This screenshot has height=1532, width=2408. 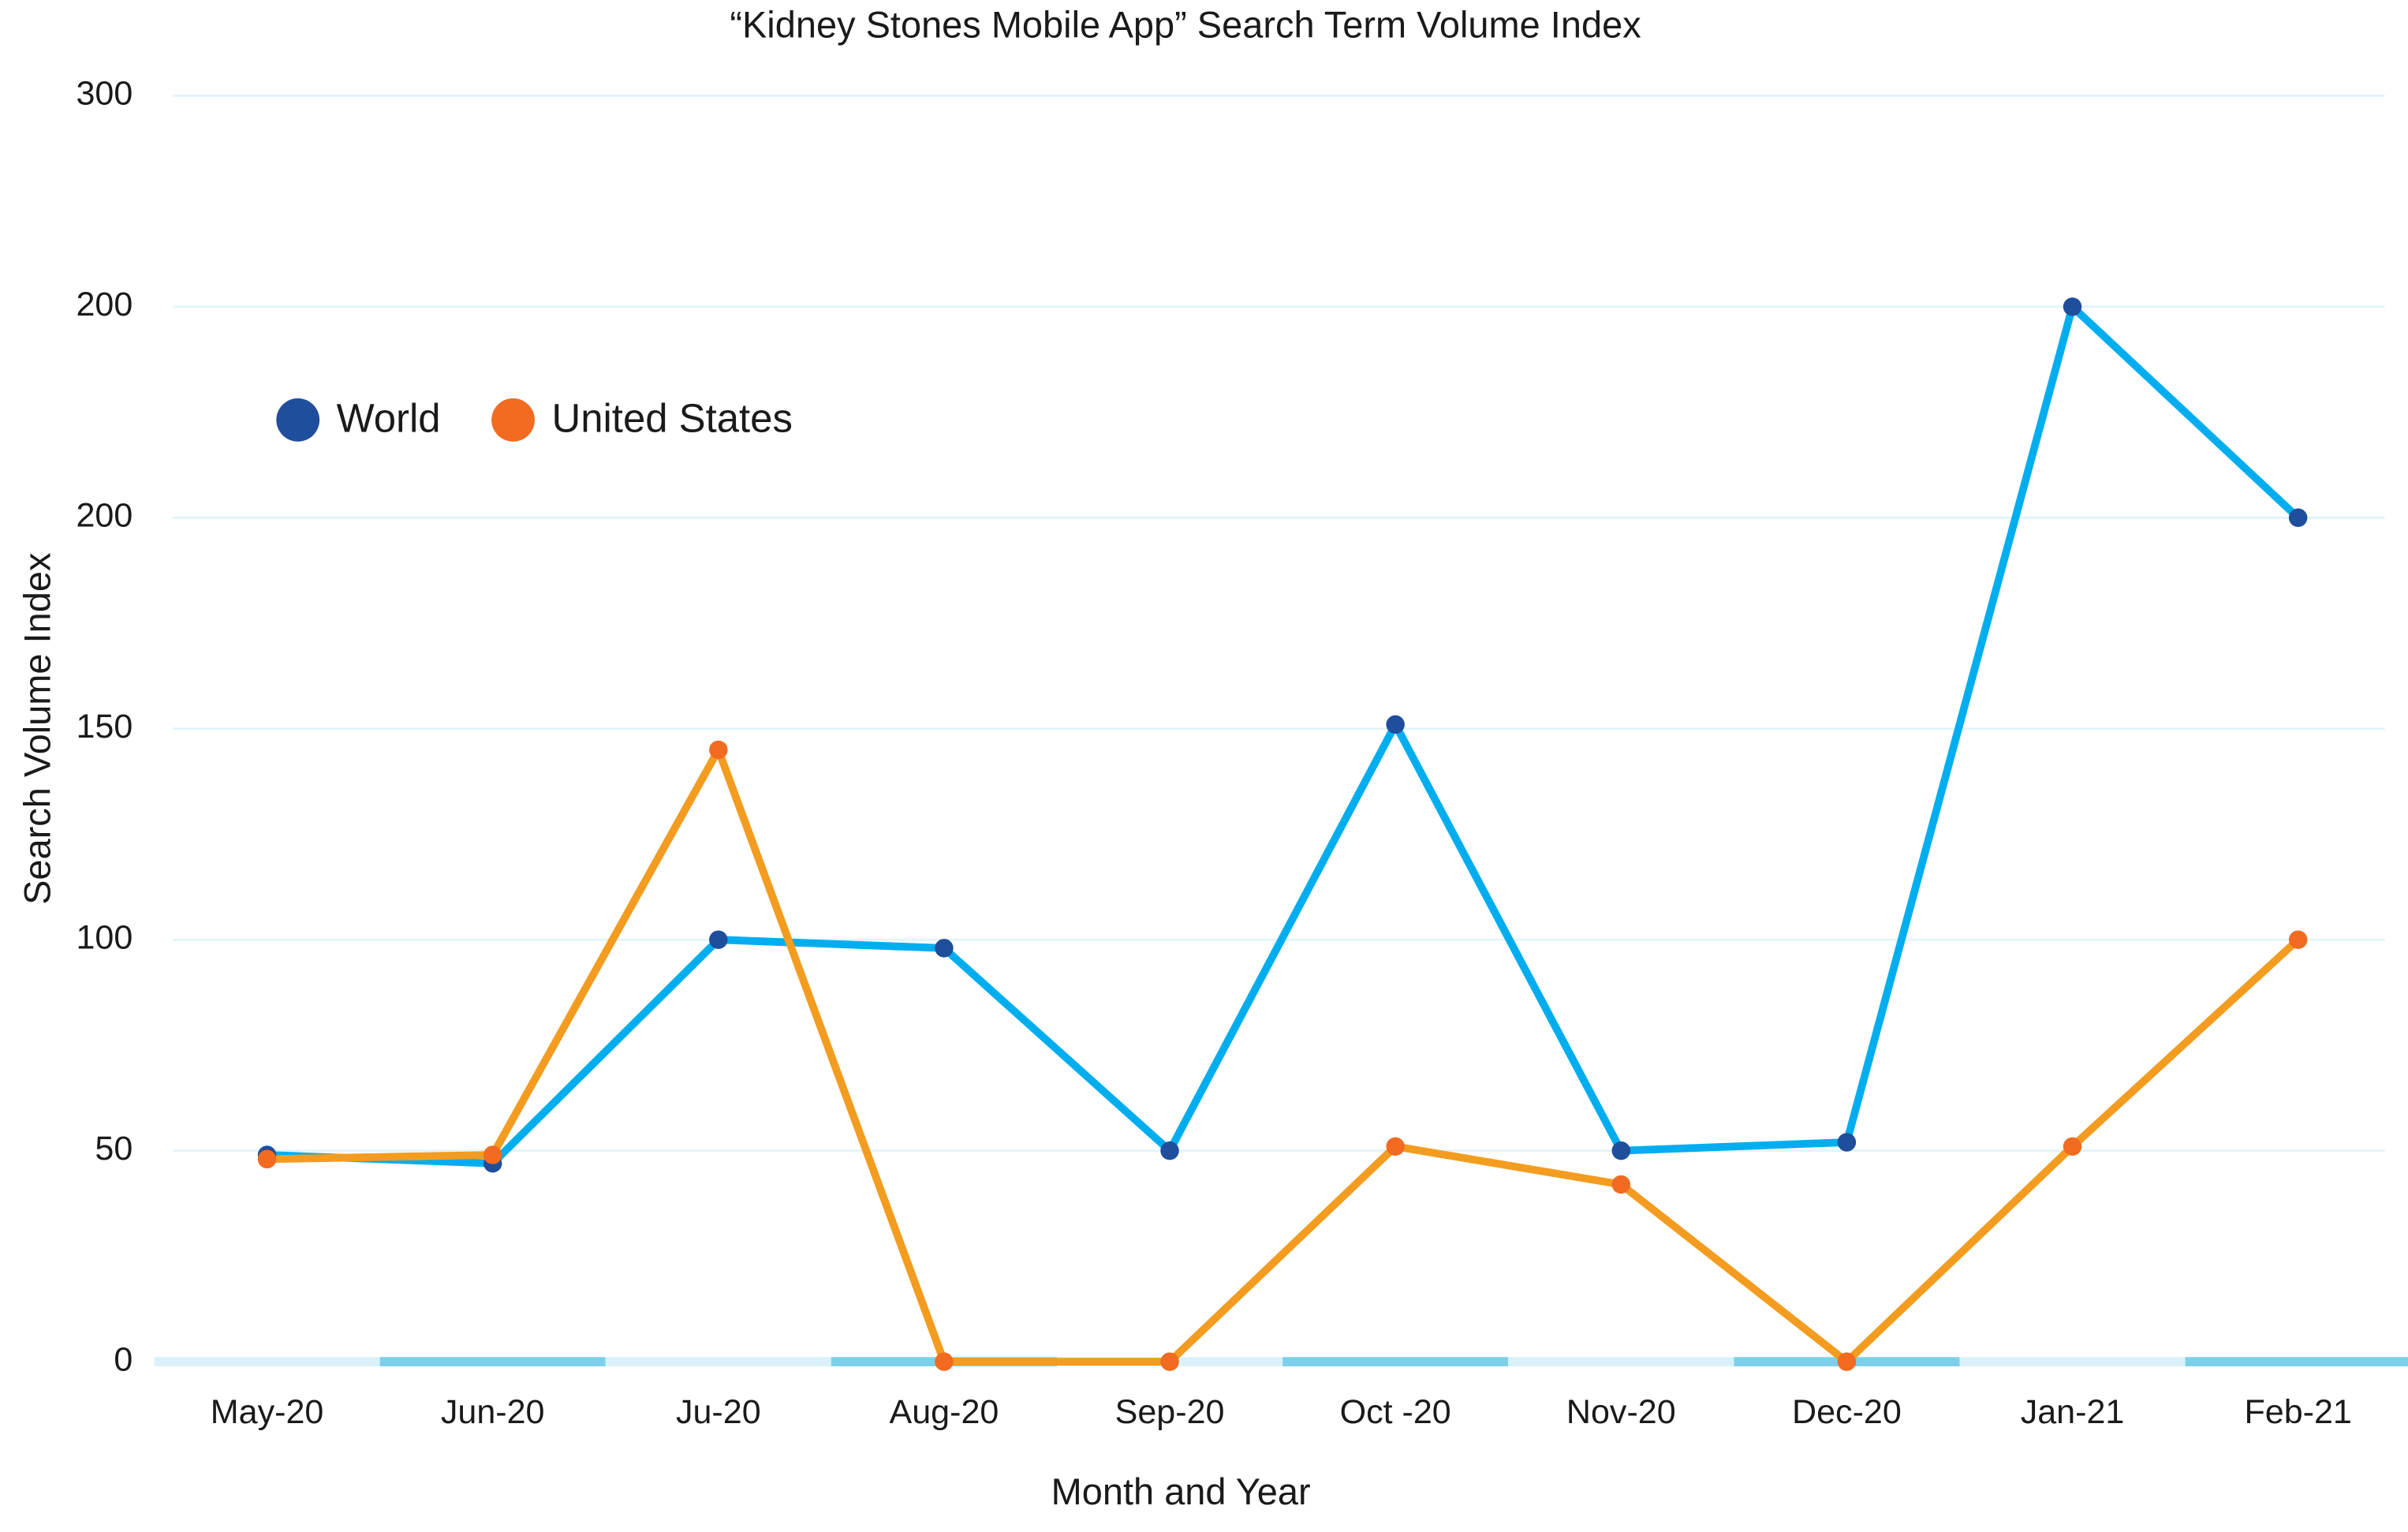 I want to click on x-tick-label: Ju-20, so click(x=718, y=1412).